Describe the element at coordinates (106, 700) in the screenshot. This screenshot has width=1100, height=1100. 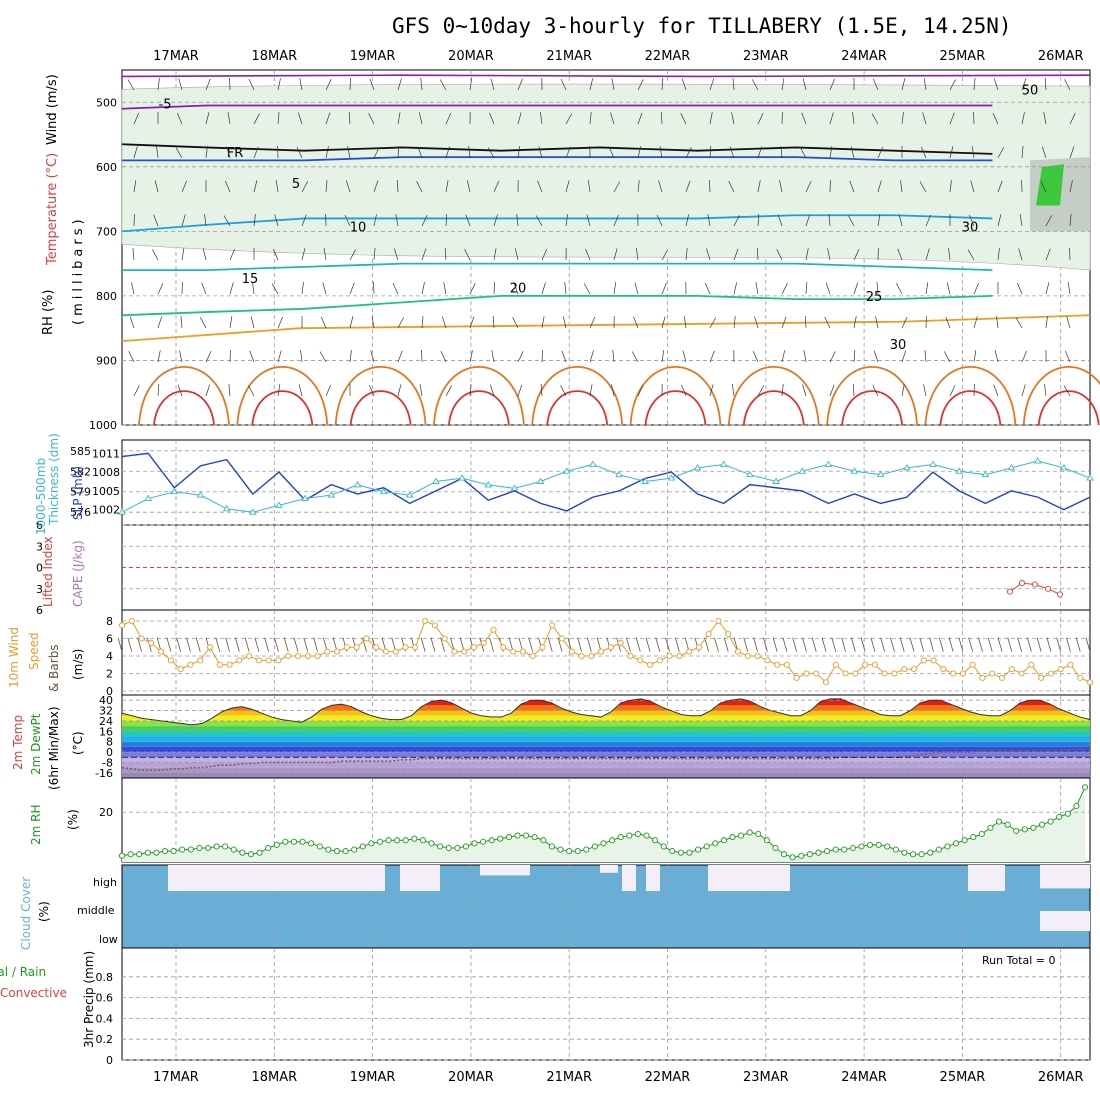
I see `y-tick-label: 40` at that location.